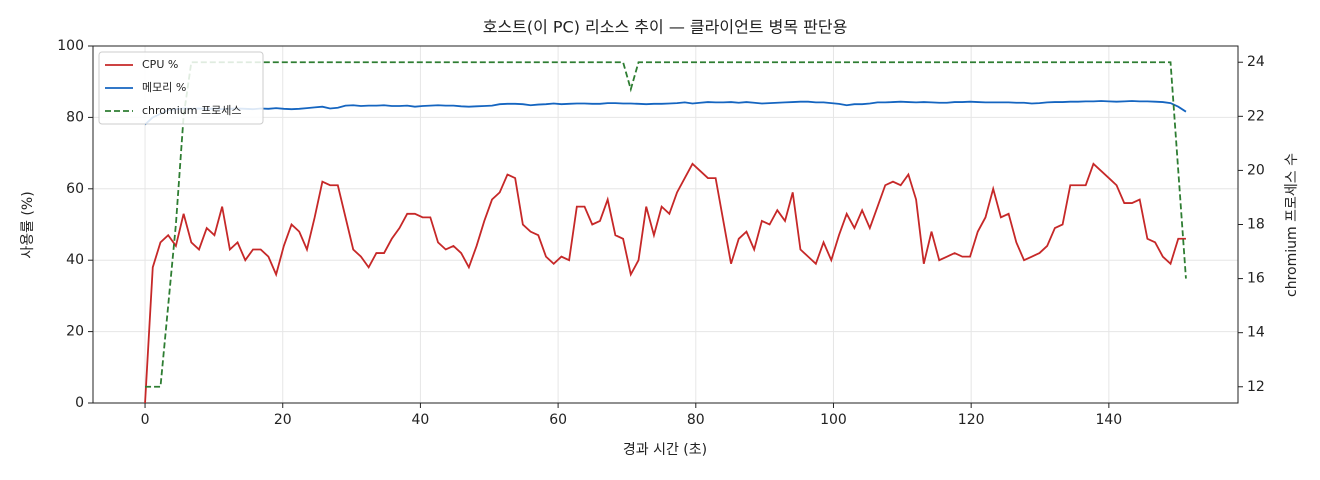 This screenshot has height=480, width=1320. Describe the element at coordinates (665, 113) in the screenshot. I see `series-line` at that location.